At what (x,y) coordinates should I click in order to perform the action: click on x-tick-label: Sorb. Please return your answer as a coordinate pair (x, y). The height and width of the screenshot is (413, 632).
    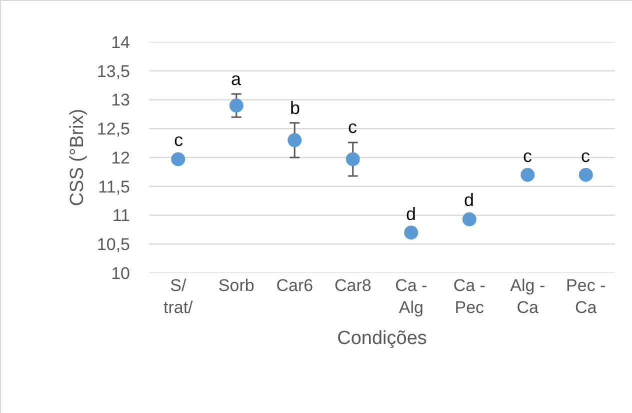
    Looking at the image, I should click on (236, 285).